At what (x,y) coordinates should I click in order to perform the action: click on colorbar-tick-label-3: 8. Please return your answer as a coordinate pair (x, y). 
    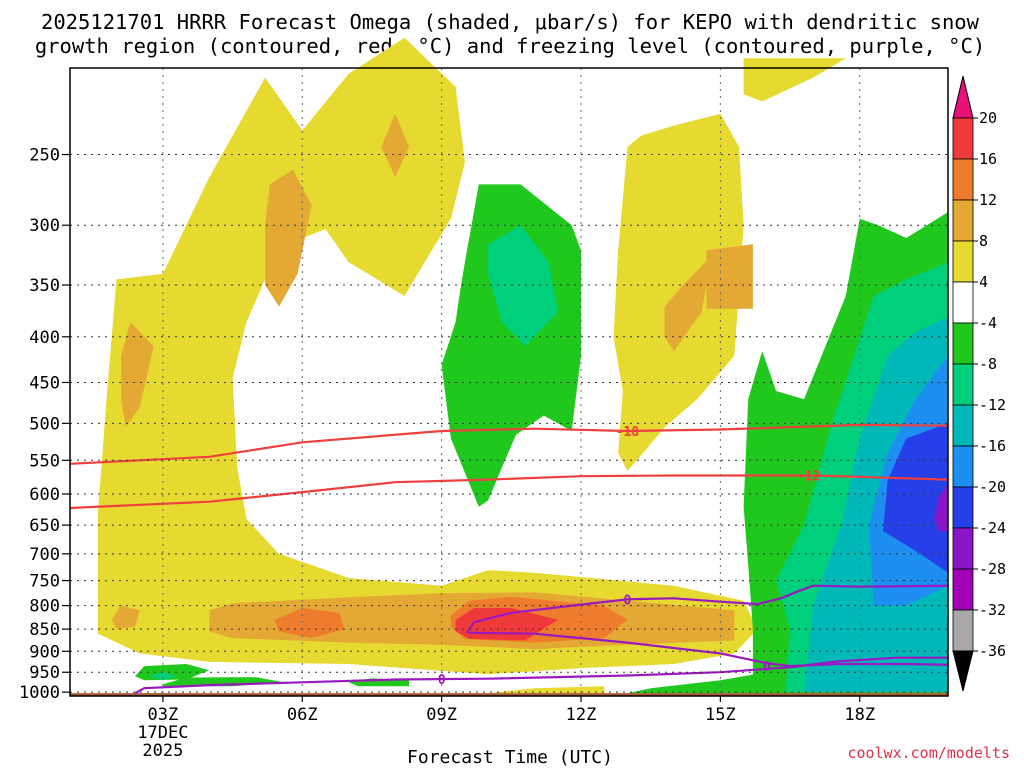
    Looking at the image, I should click on (983, 241).